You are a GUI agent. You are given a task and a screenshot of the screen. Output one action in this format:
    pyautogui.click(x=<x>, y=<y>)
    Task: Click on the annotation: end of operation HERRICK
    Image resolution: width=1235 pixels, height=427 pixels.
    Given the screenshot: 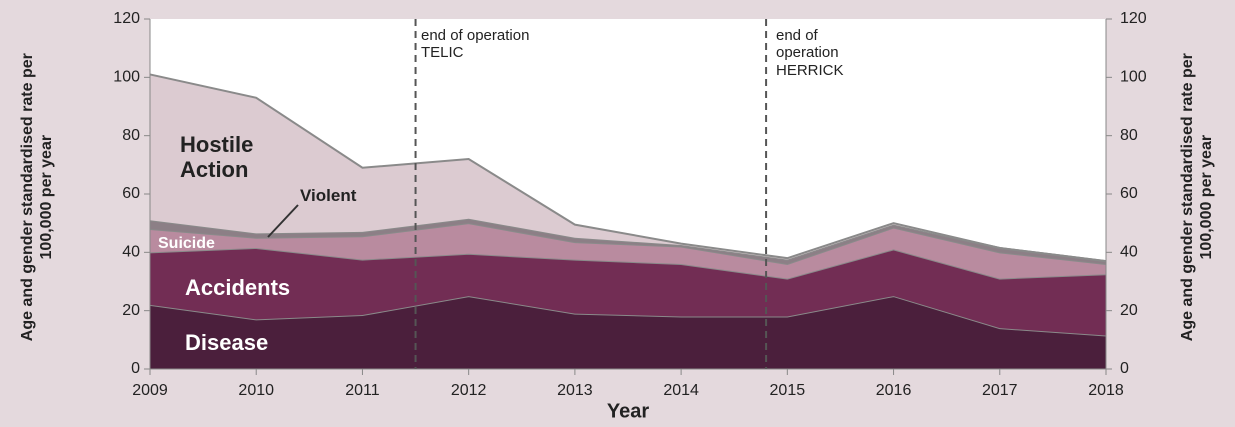 What is the action you would take?
    pyautogui.click(x=810, y=53)
    